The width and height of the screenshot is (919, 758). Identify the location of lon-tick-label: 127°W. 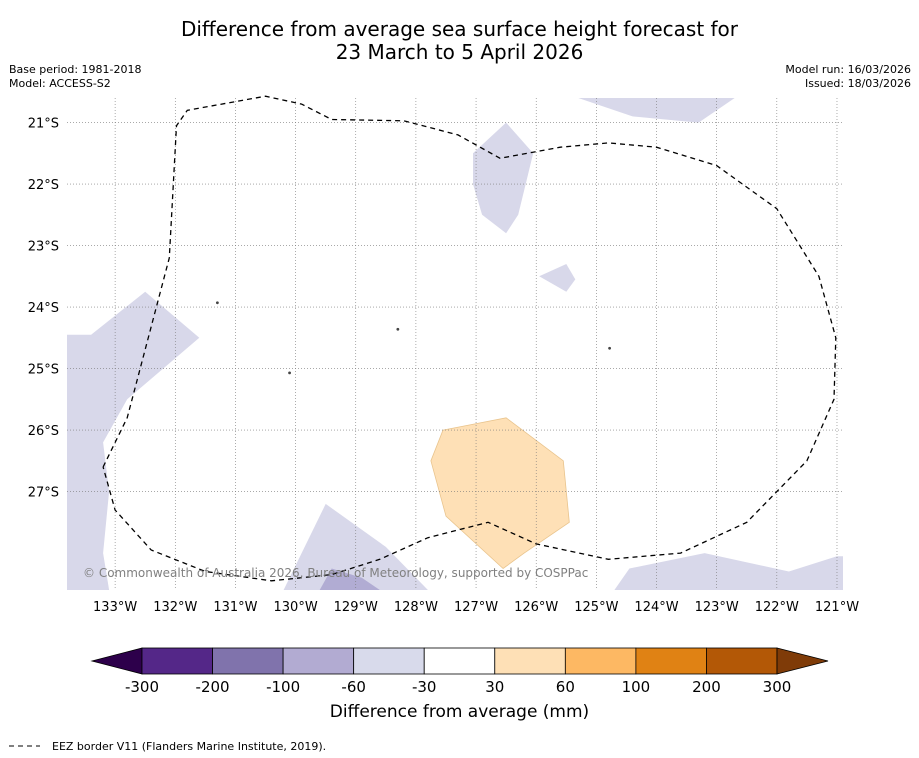
(476, 607).